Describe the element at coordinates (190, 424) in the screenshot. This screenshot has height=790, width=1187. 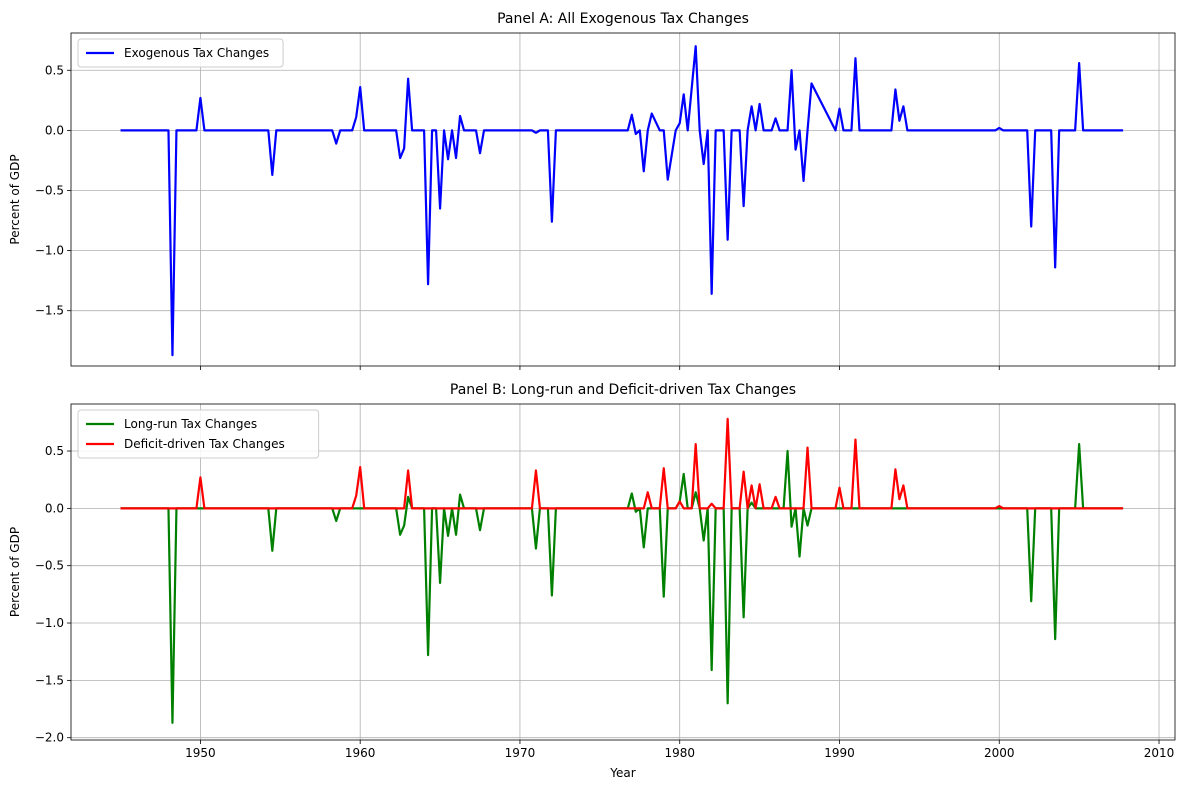
I see `panel-b-legend-label-0: Long-run Tax Changes` at that location.